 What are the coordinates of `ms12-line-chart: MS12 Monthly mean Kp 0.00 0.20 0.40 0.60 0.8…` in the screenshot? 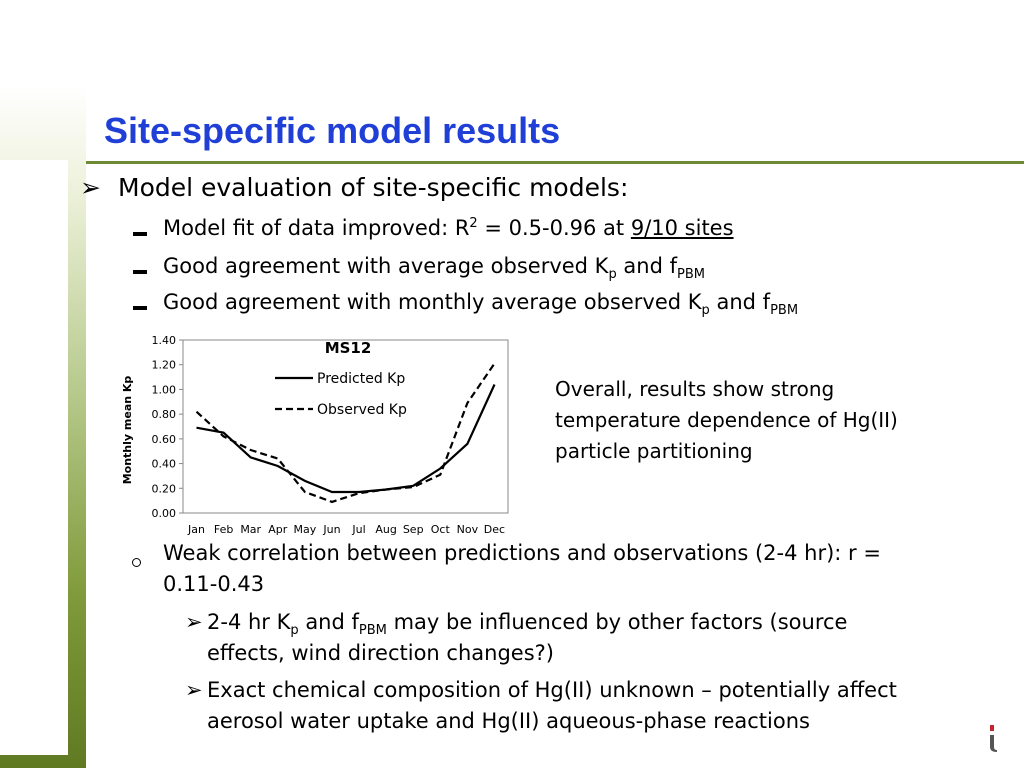 It's located at (315, 435).